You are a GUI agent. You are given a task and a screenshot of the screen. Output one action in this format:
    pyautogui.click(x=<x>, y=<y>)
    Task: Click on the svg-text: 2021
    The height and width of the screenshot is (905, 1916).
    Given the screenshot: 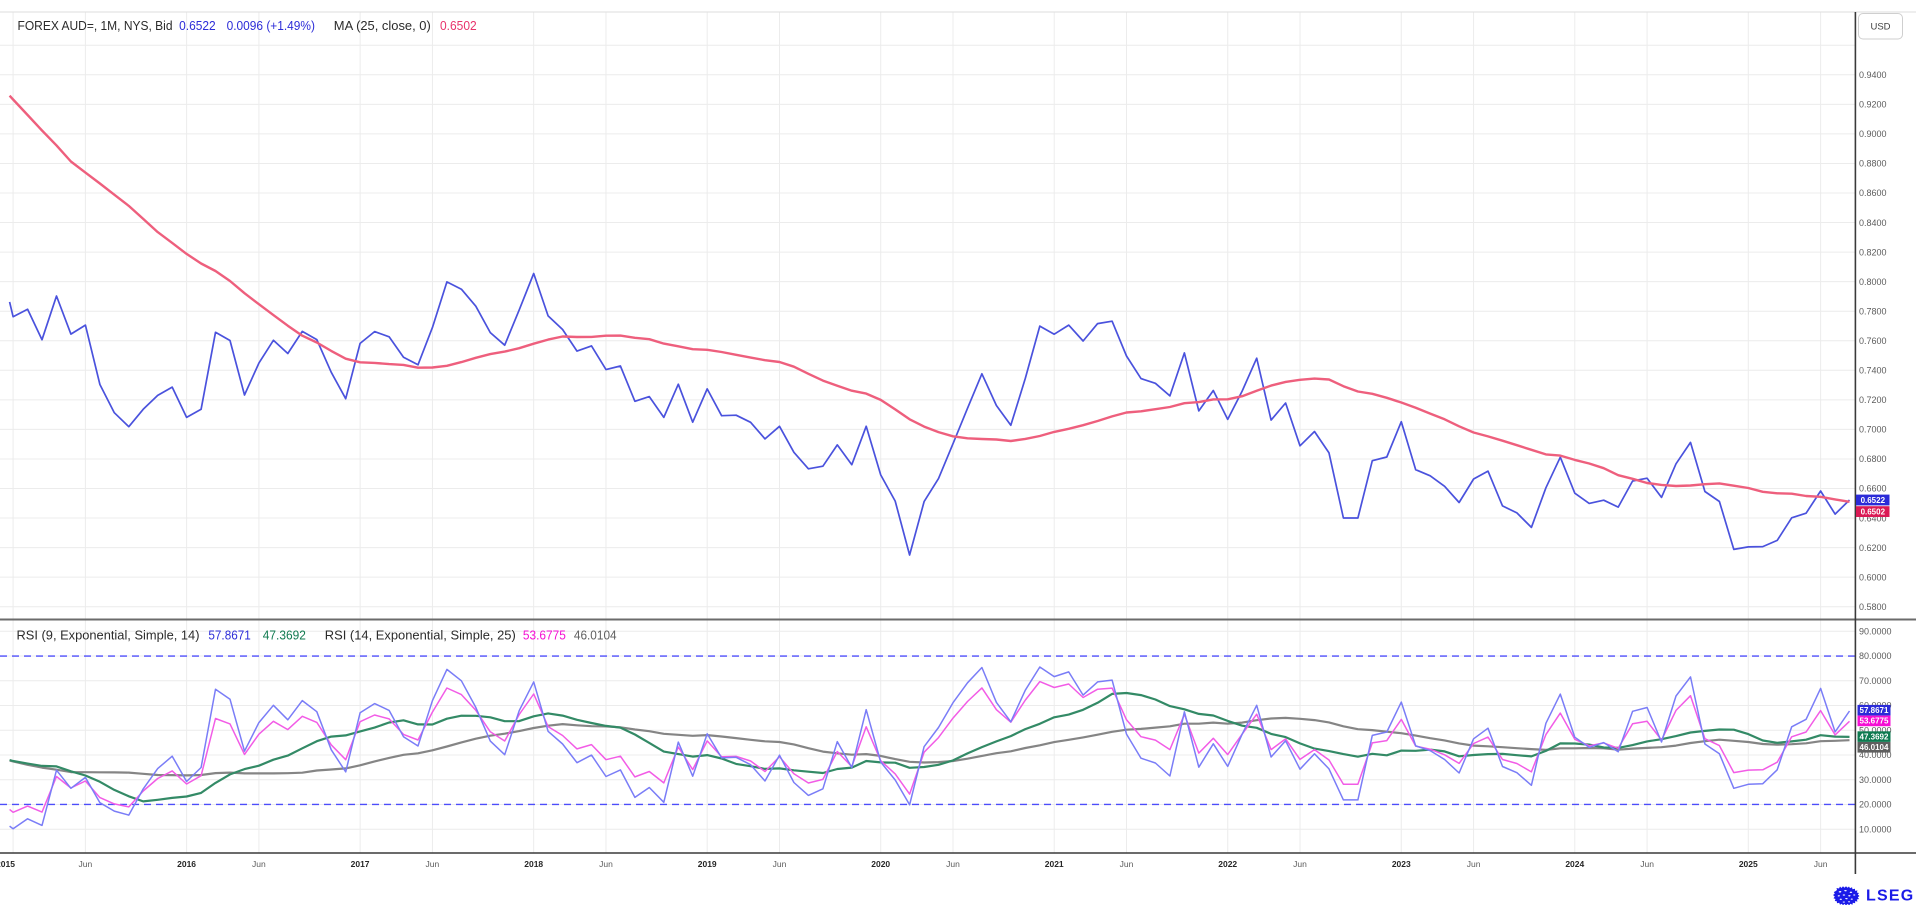 What is the action you would take?
    pyautogui.click(x=1054, y=864)
    